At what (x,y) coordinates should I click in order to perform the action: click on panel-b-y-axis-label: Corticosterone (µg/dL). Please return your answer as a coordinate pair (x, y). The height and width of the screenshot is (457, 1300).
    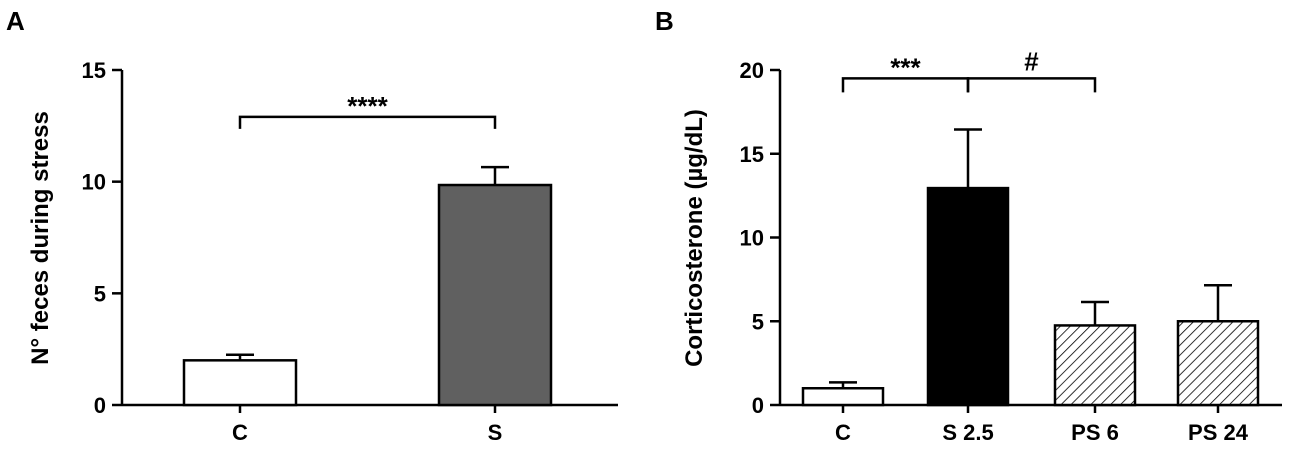
    Looking at the image, I should click on (694, 238).